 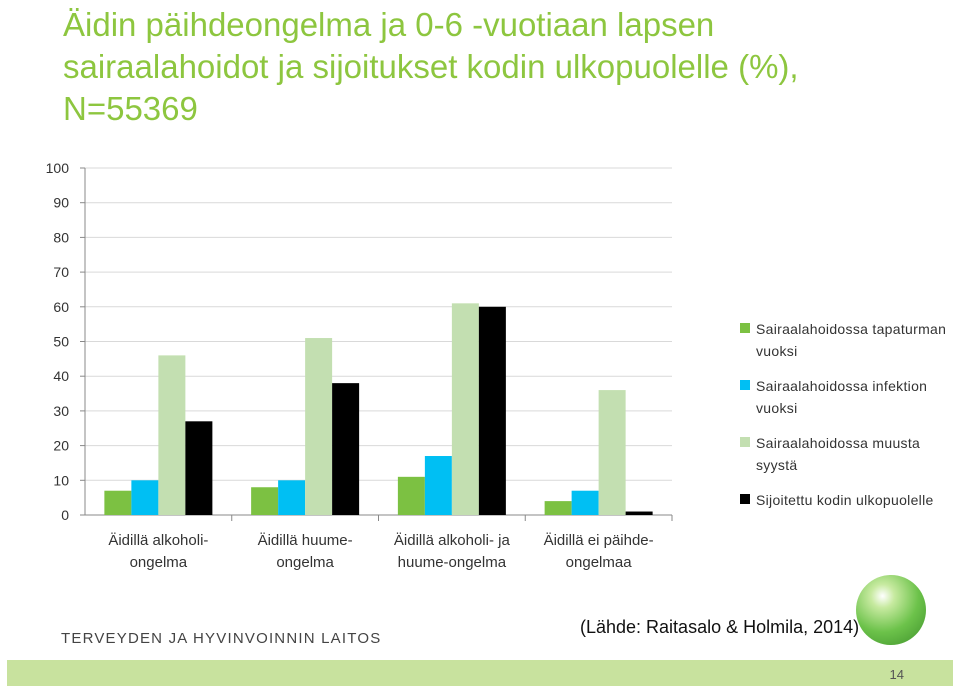 I want to click on logo-ball-icon, so click(x=891, y=610).